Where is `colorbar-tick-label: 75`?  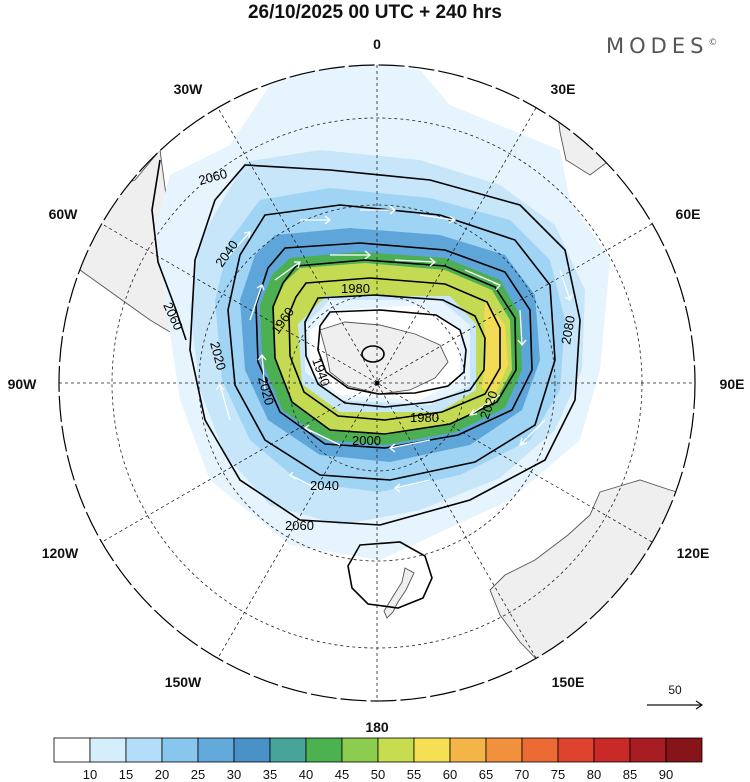 colorbar-tick-label: 75 is located at coordinates (558, 774).